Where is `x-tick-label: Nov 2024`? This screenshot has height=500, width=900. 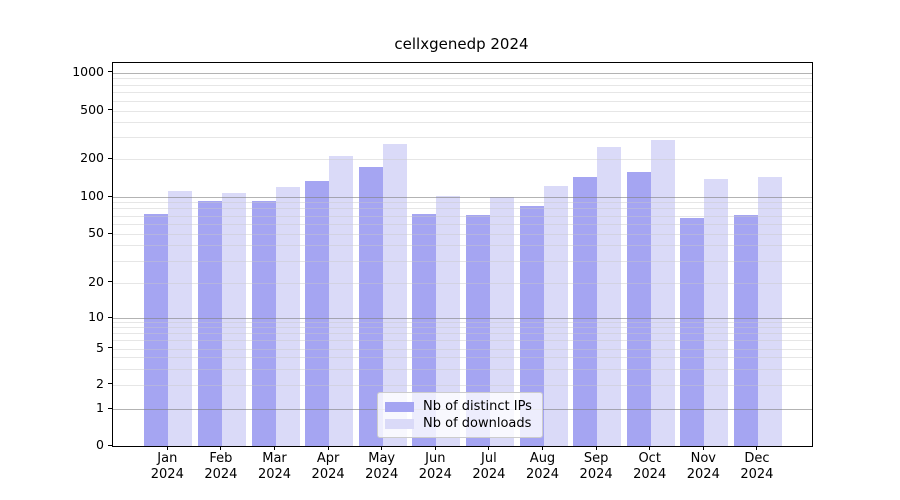
x-tick-label: Nov 2024 is located at coordinates (703, 467).